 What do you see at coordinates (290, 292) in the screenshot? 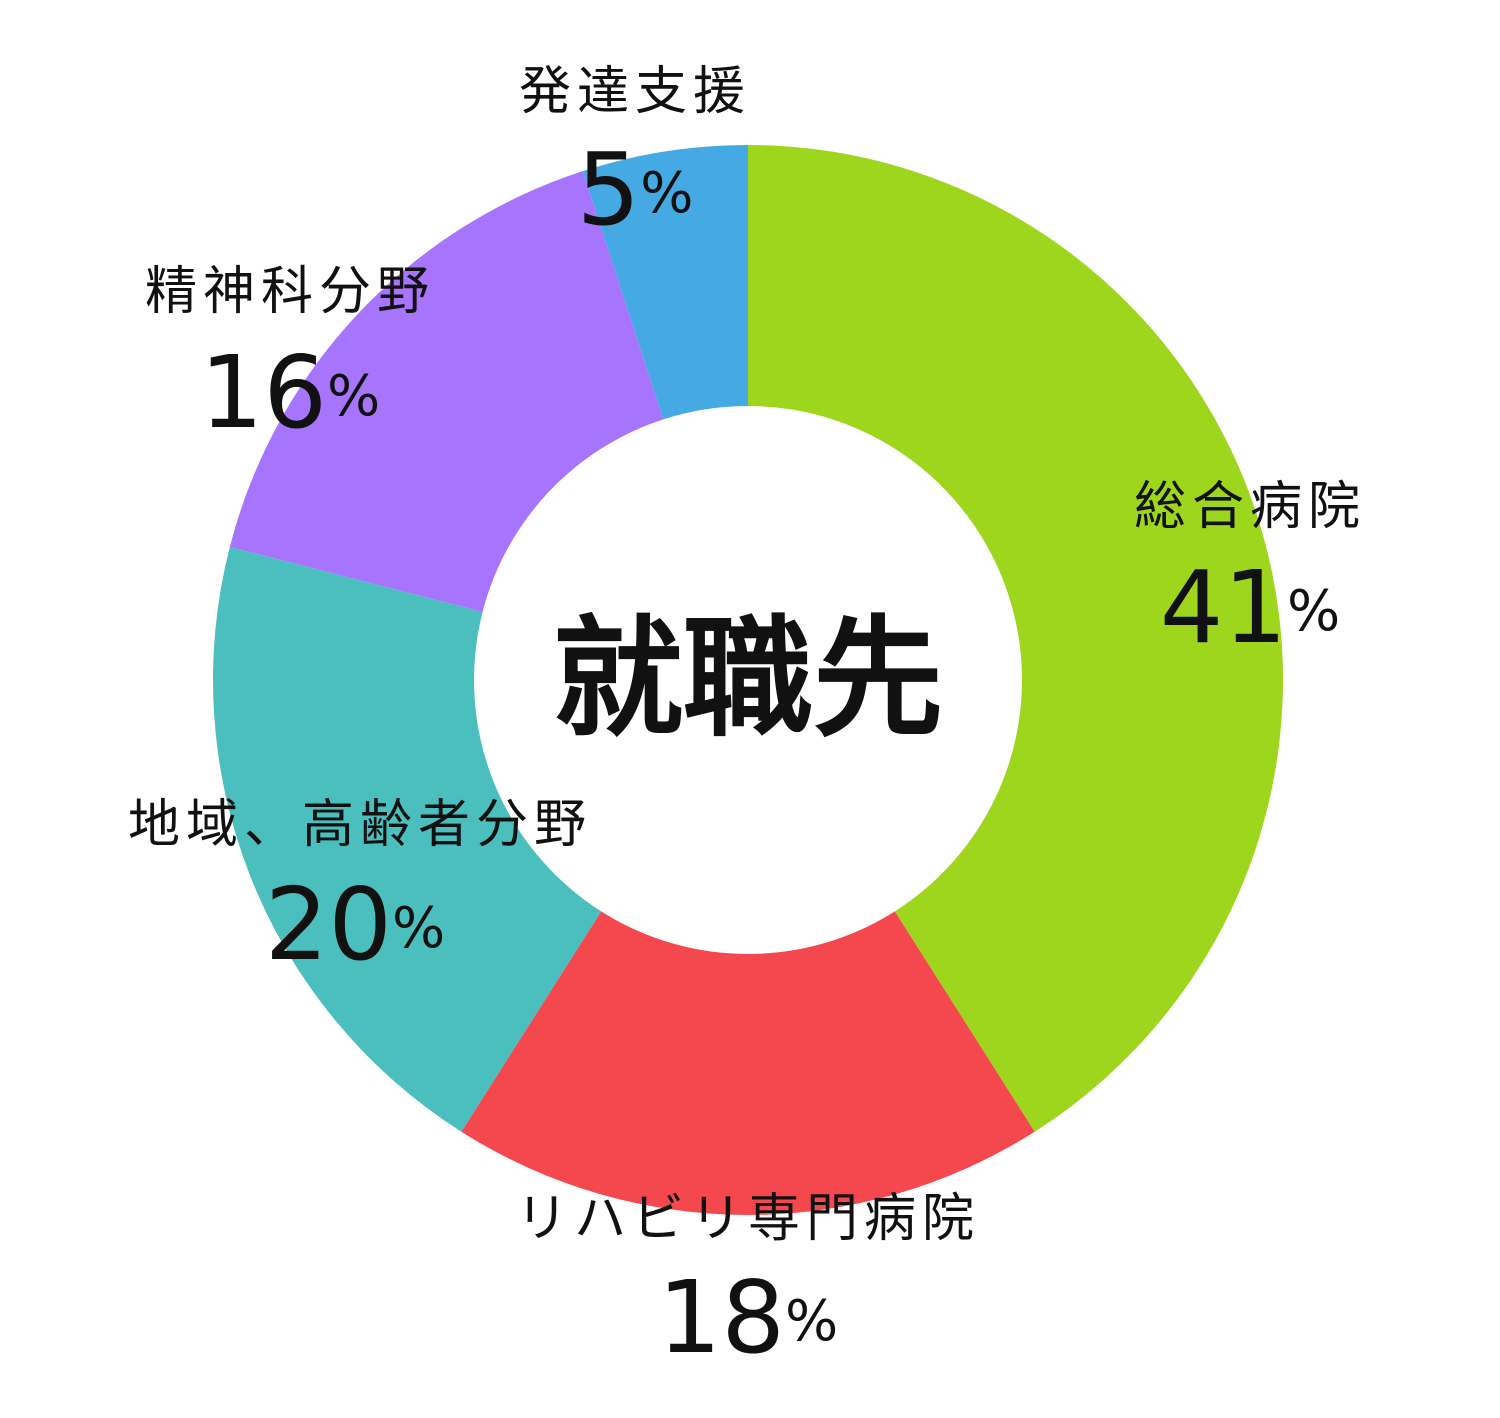
I see `category-label: 精神科分野` at bounding box center [290, 292].